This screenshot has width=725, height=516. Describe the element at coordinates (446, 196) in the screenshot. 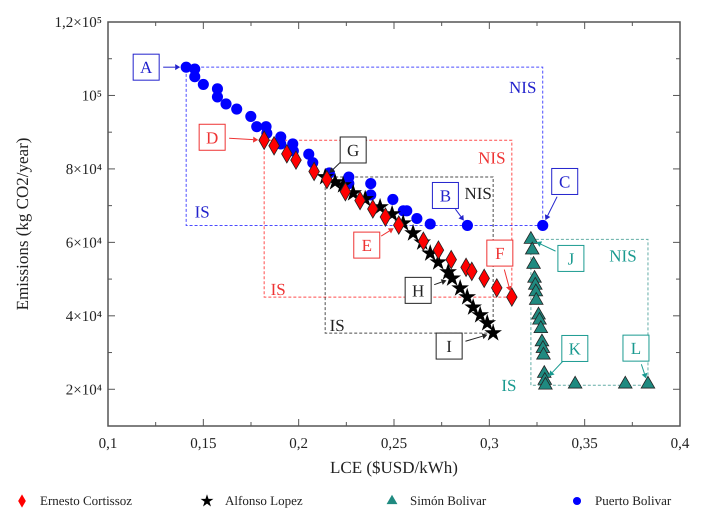

I see `annotation: B` at that location.